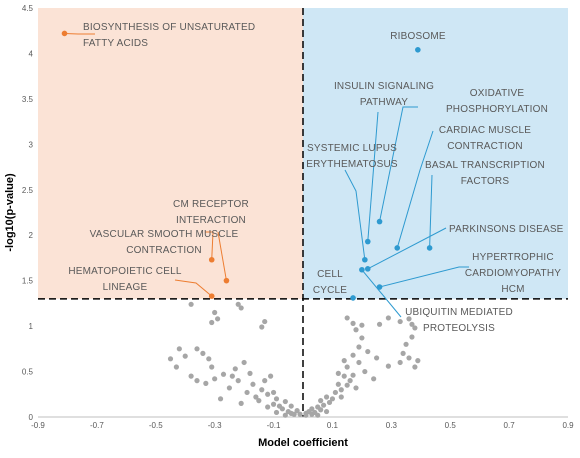 This screenshot has width=580, height=458. I want to click on x-tick-label: 0.7, so click(510, 425).